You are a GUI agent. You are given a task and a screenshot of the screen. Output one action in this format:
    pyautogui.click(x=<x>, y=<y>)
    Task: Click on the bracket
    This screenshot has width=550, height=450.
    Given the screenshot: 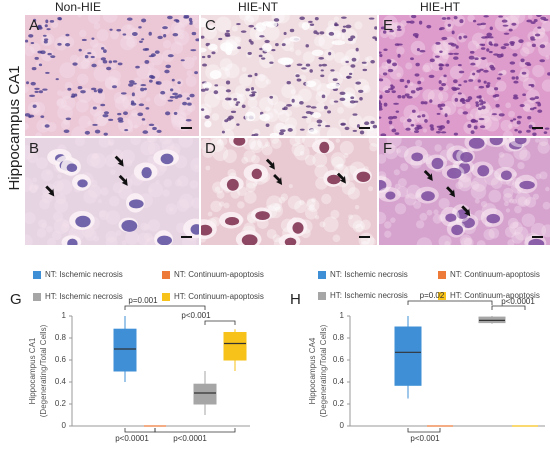 What is the action you would take?
    pyautogui.click(x=220, y=322)
    